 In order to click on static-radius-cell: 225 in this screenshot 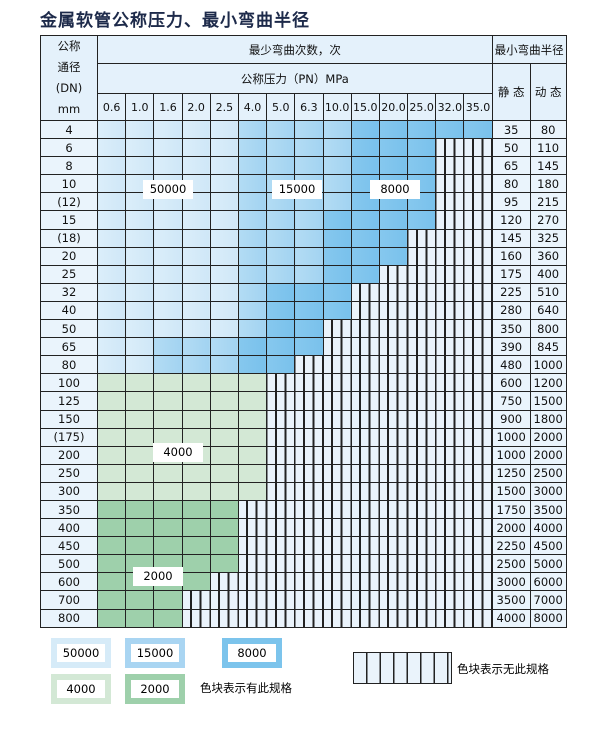, I will do `click(511, 292)`.